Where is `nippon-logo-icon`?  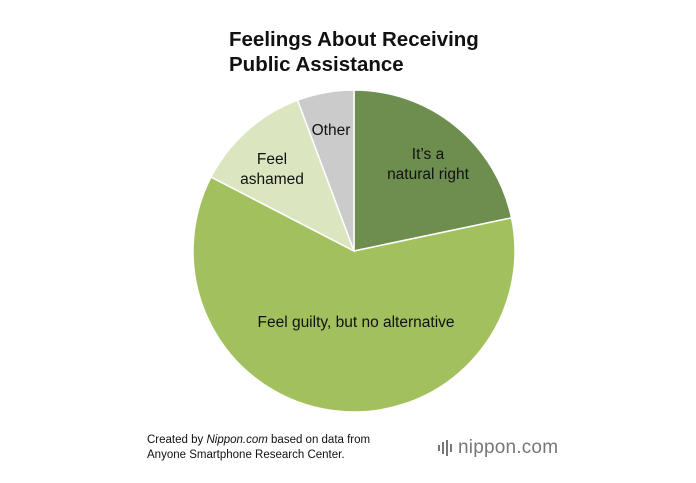 nippon-logo-icon is located at coordinates (445, 448).